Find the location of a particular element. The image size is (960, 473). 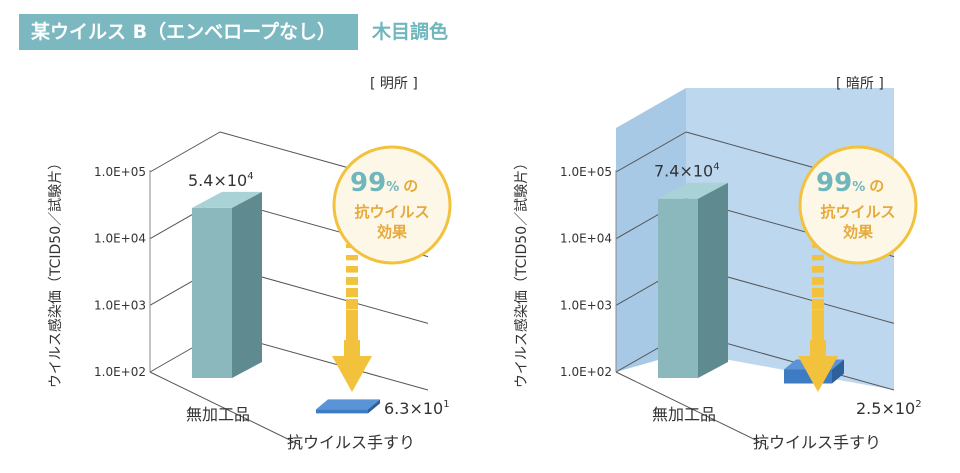

bar-treated-front is located at coordinates (342, 411).